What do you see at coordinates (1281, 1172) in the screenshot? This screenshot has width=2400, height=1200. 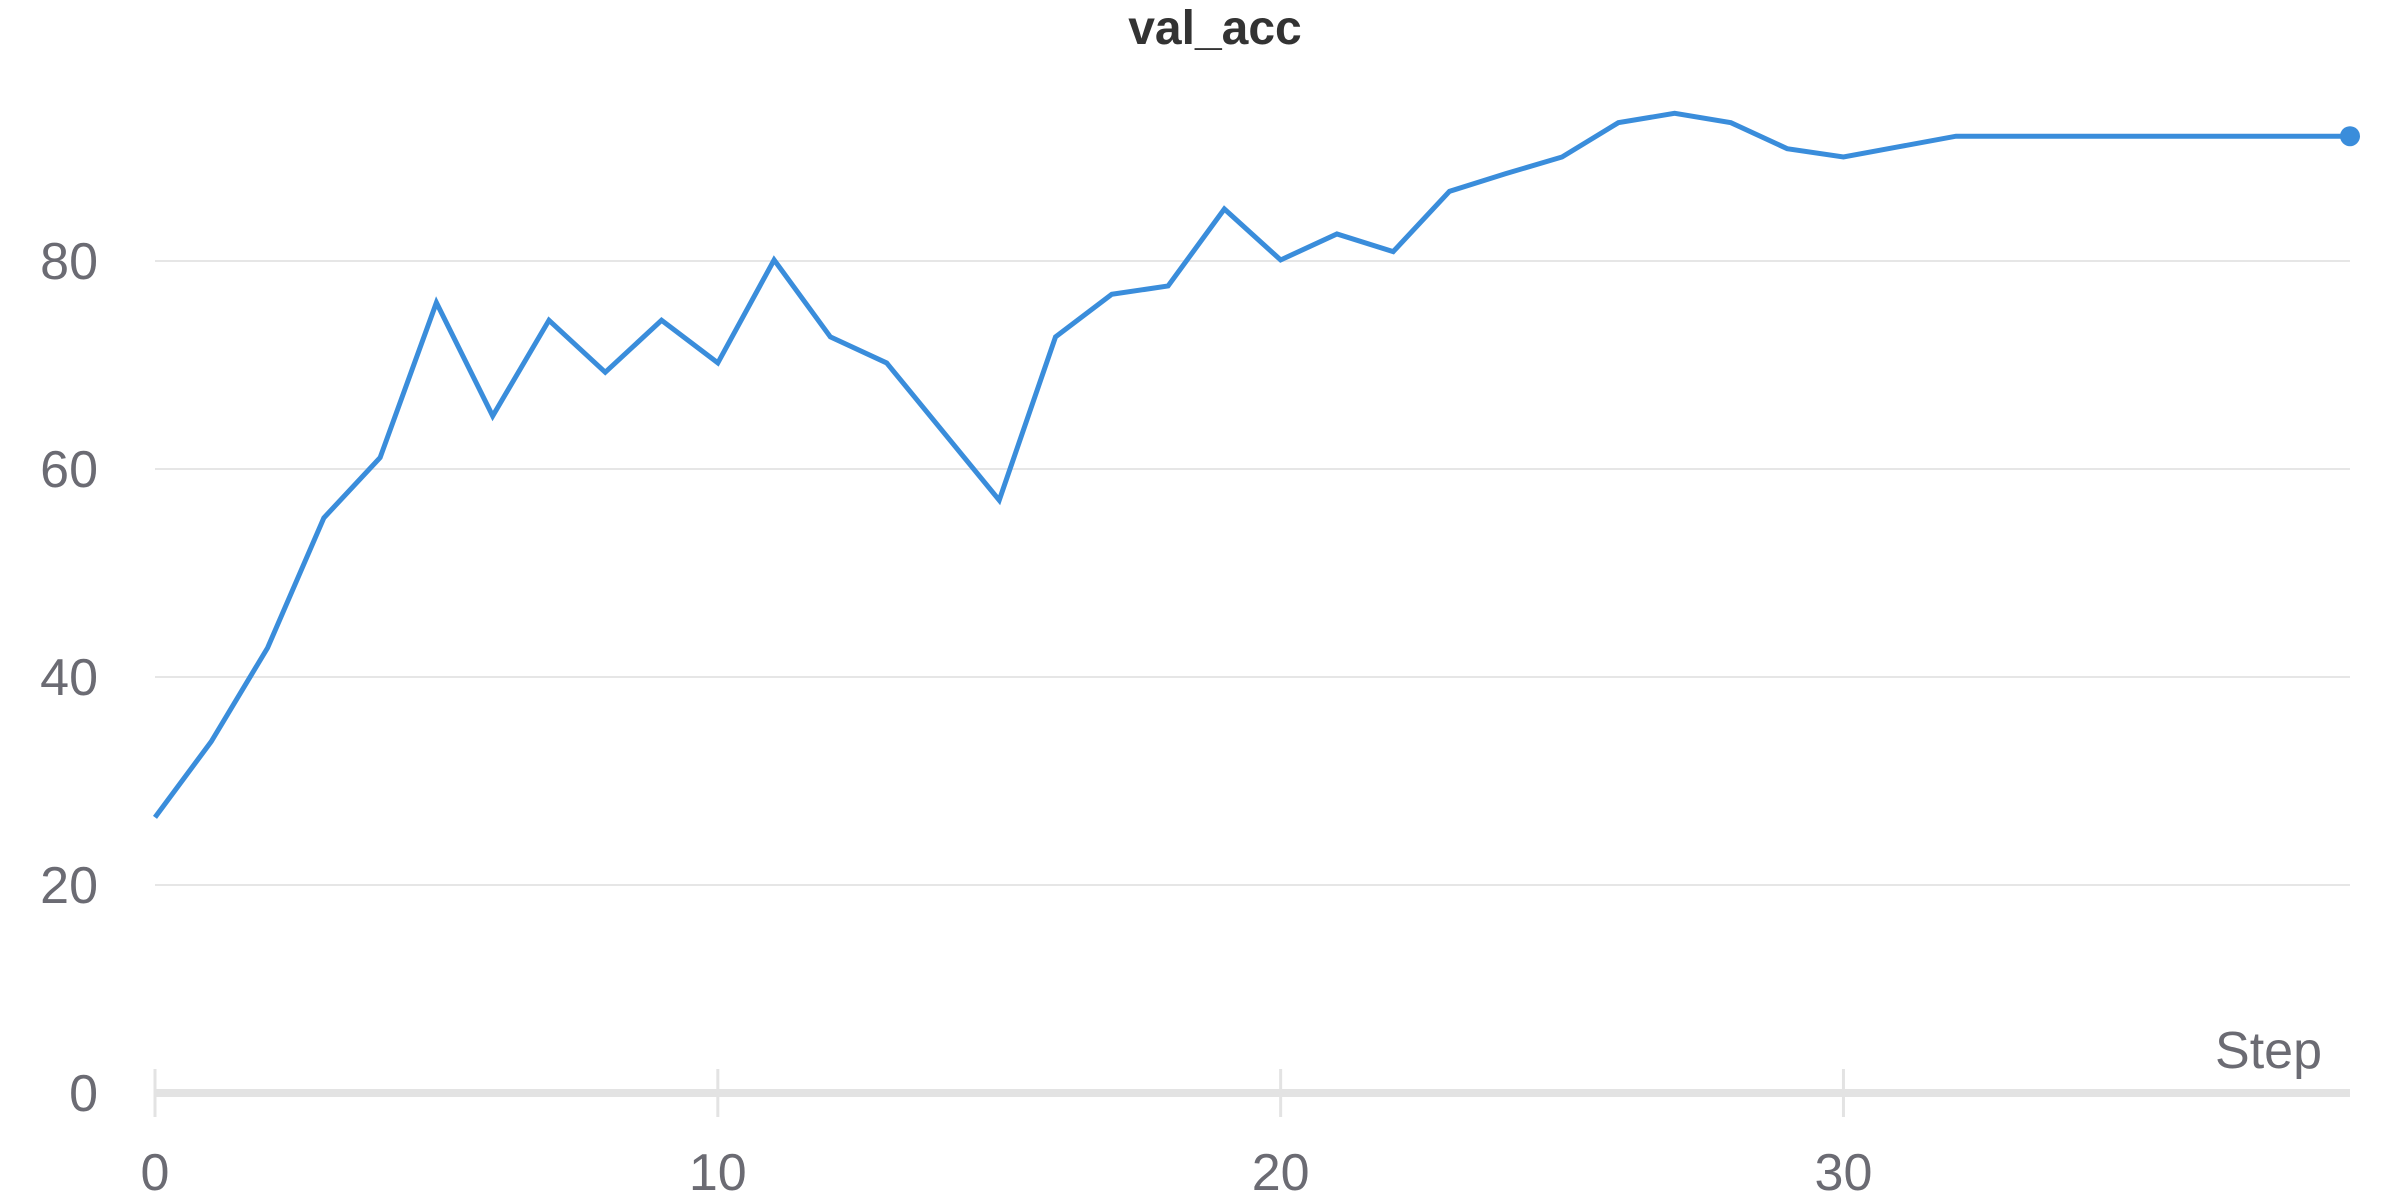 I see `x-tick-label: 20` at bounding box center [1281, 1172].